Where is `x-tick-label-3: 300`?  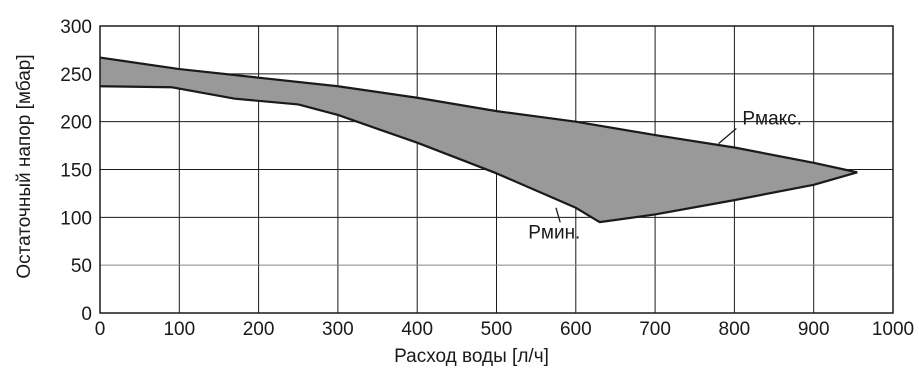
x-tick-label-3: 300 is located at coordinates (338, 329).